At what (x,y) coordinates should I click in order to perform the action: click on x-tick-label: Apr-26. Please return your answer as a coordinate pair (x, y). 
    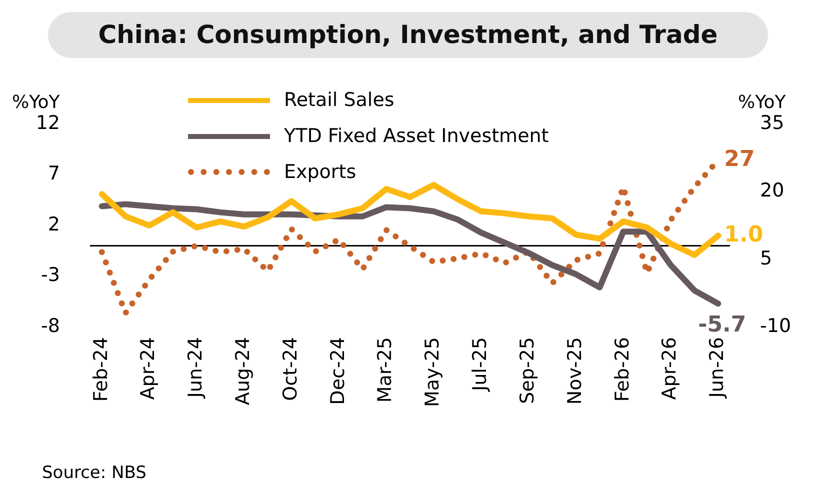
    Looking at the image, I should click on (669, 368).